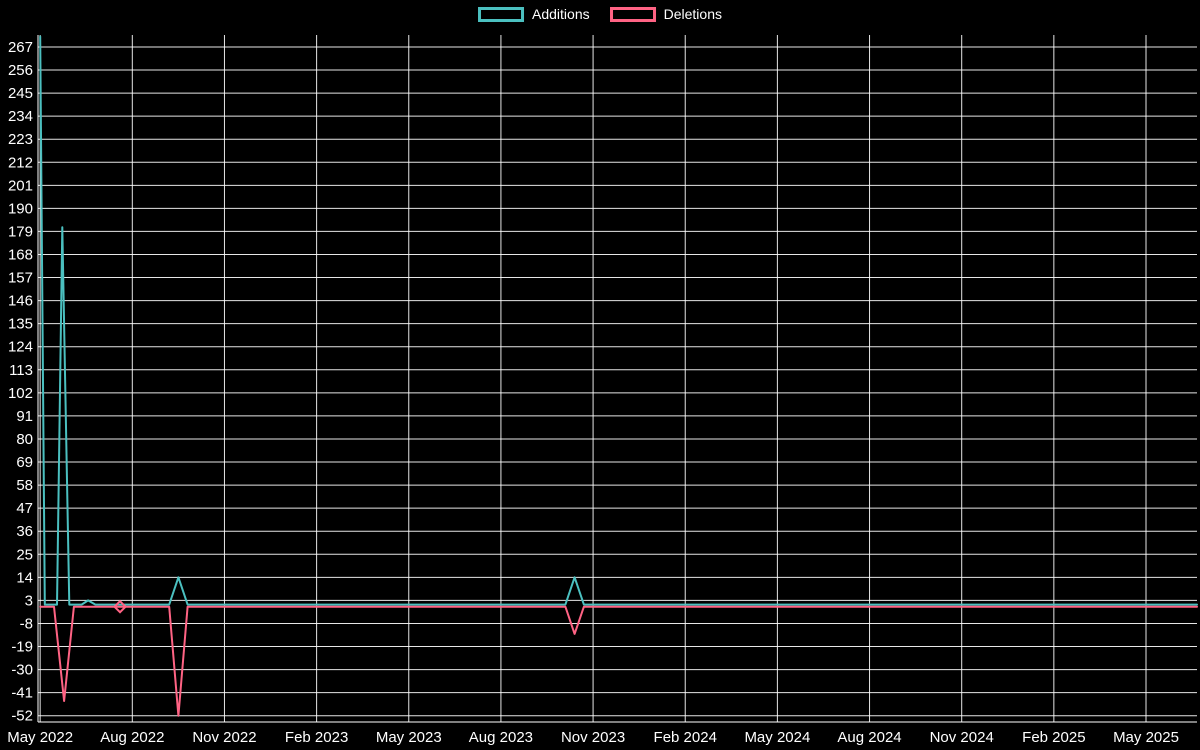  I want to click on svg-text: 267, so click(20, 47).